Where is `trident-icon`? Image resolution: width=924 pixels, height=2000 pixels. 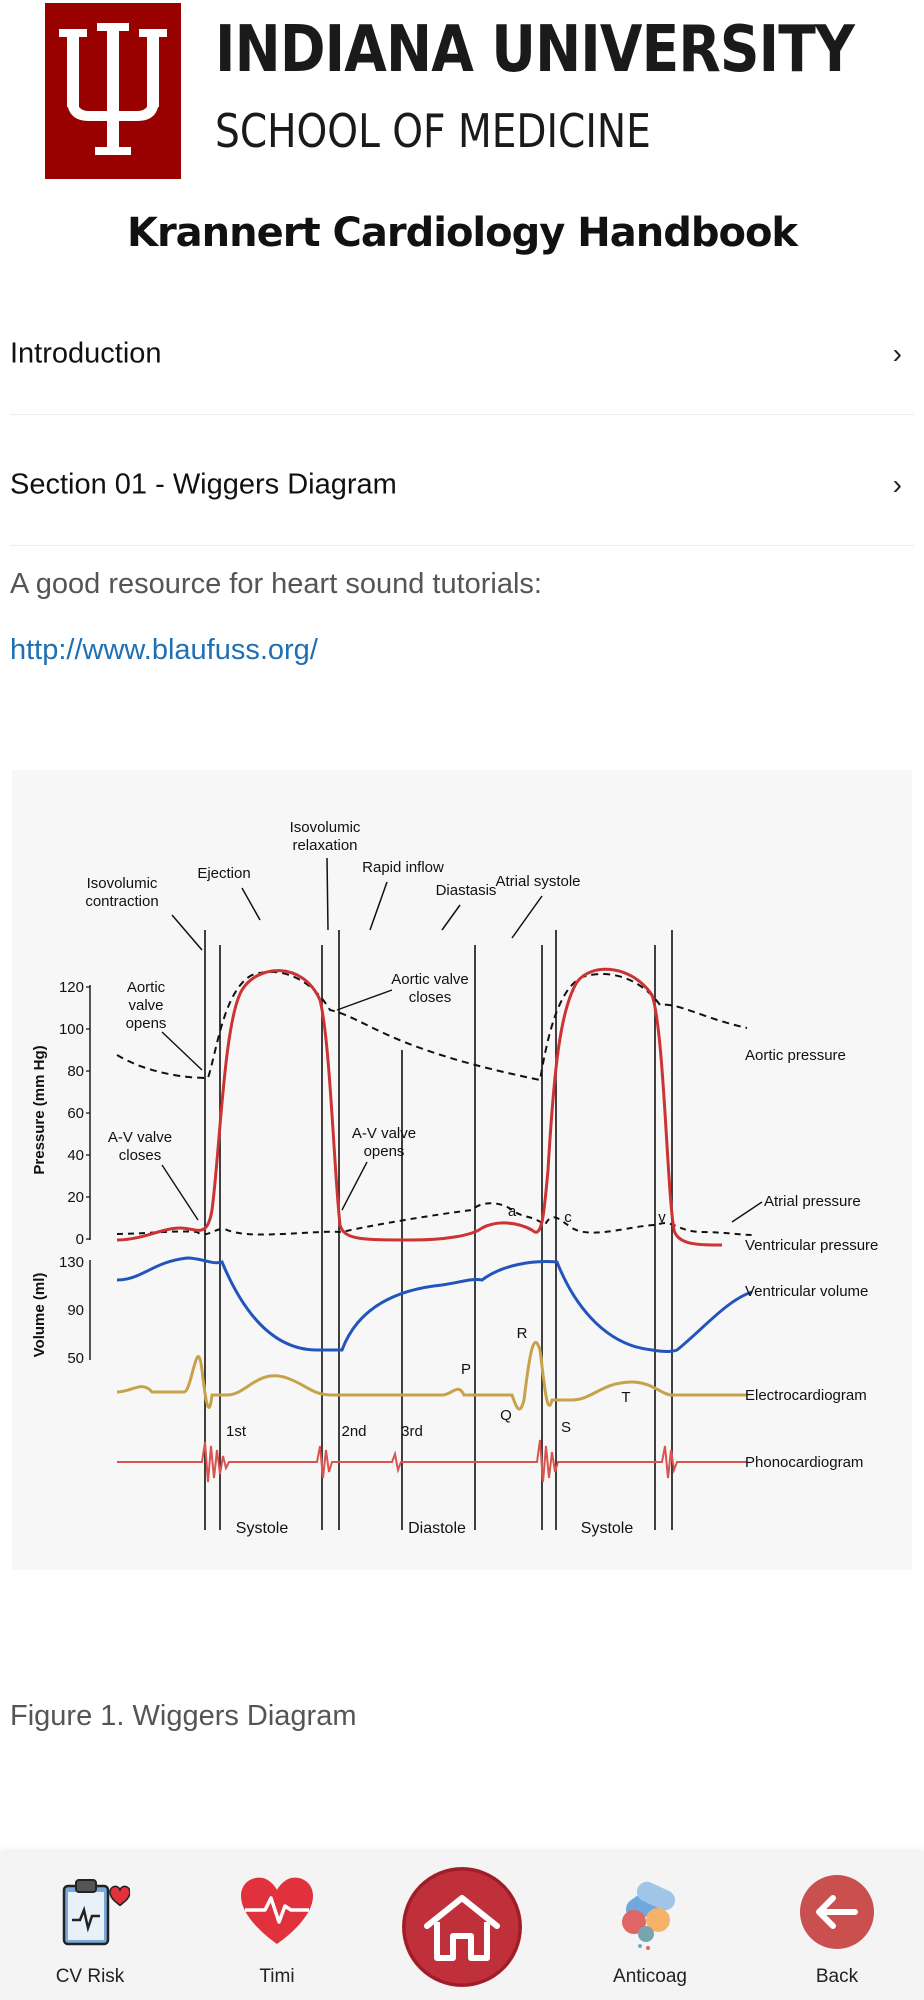
trident-icon is located at coordinates (113, 89).